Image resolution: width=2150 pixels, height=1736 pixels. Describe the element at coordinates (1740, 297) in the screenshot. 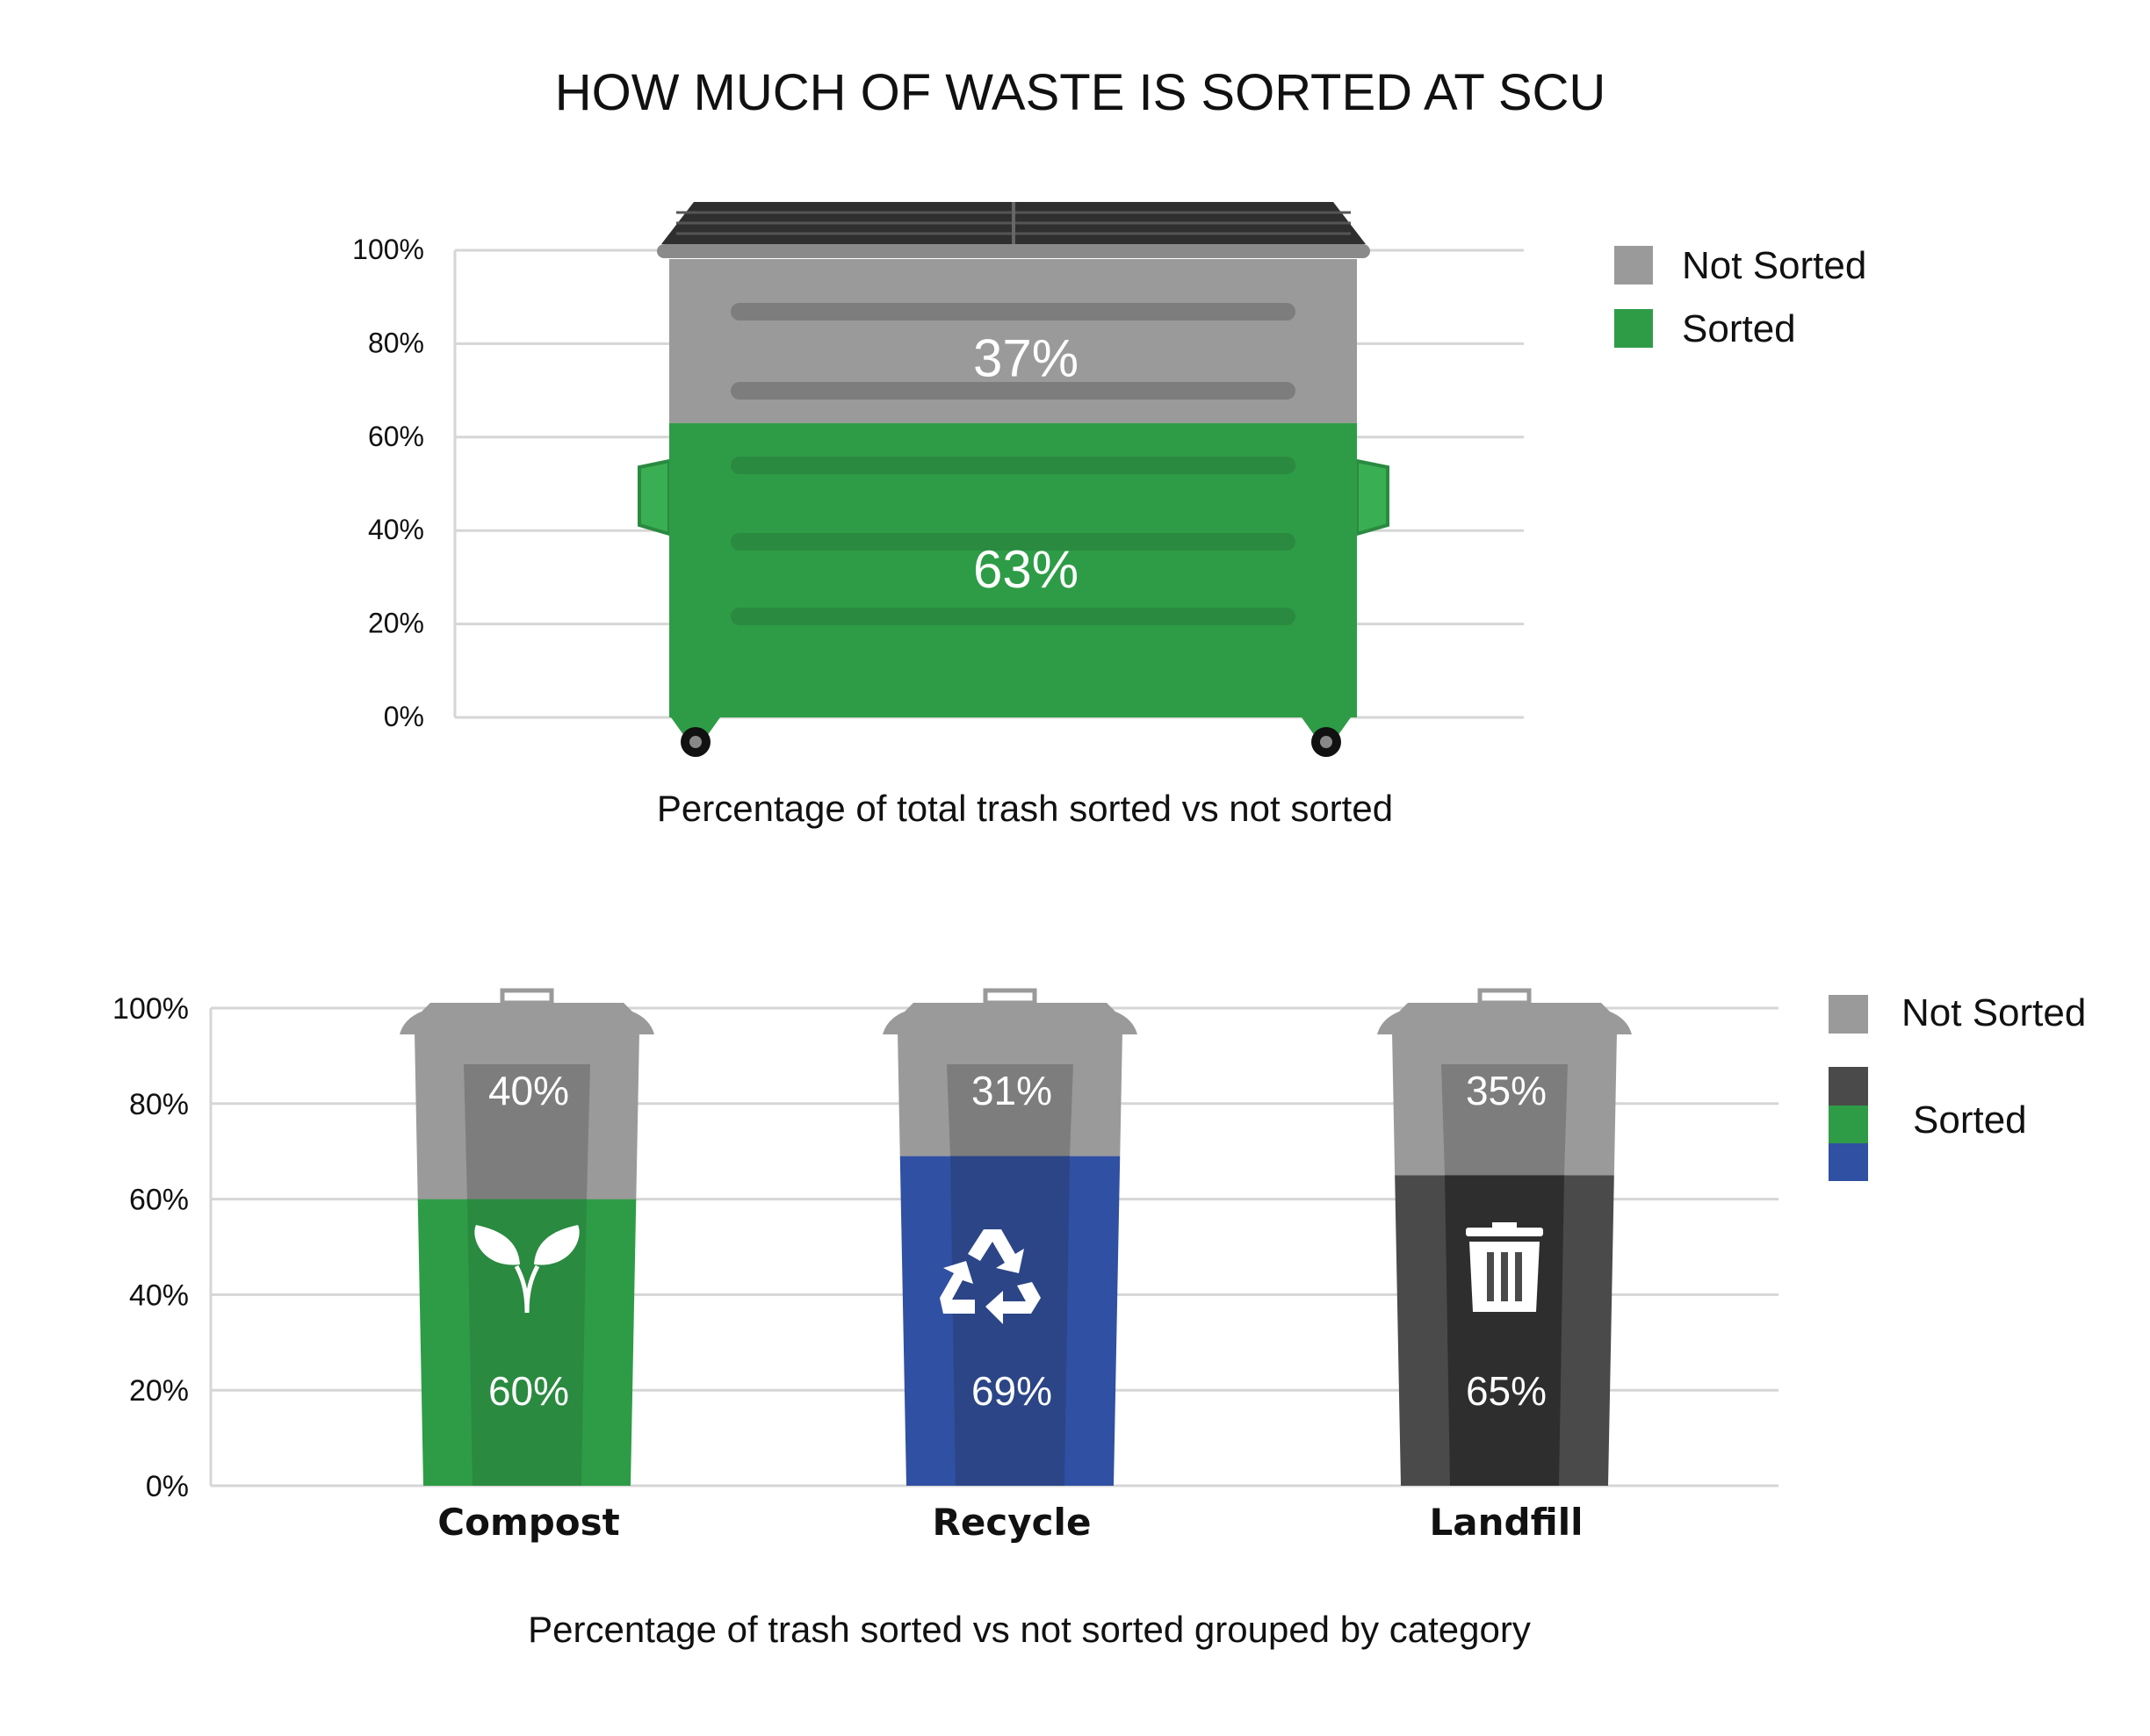

I see `top-legend: Not Sorted Sorted` at that location.